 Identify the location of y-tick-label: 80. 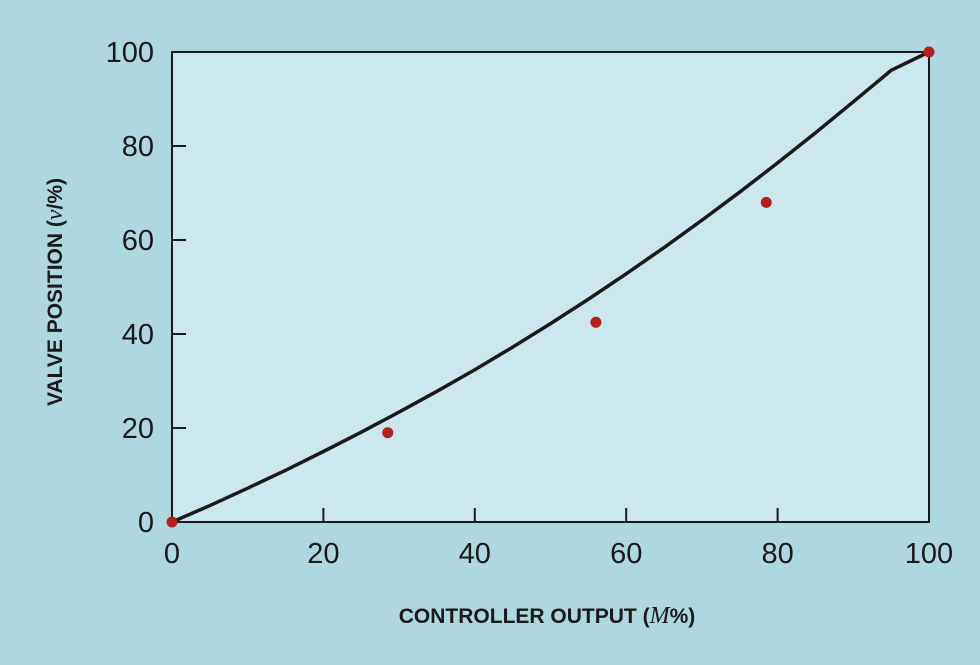
(138, 147).